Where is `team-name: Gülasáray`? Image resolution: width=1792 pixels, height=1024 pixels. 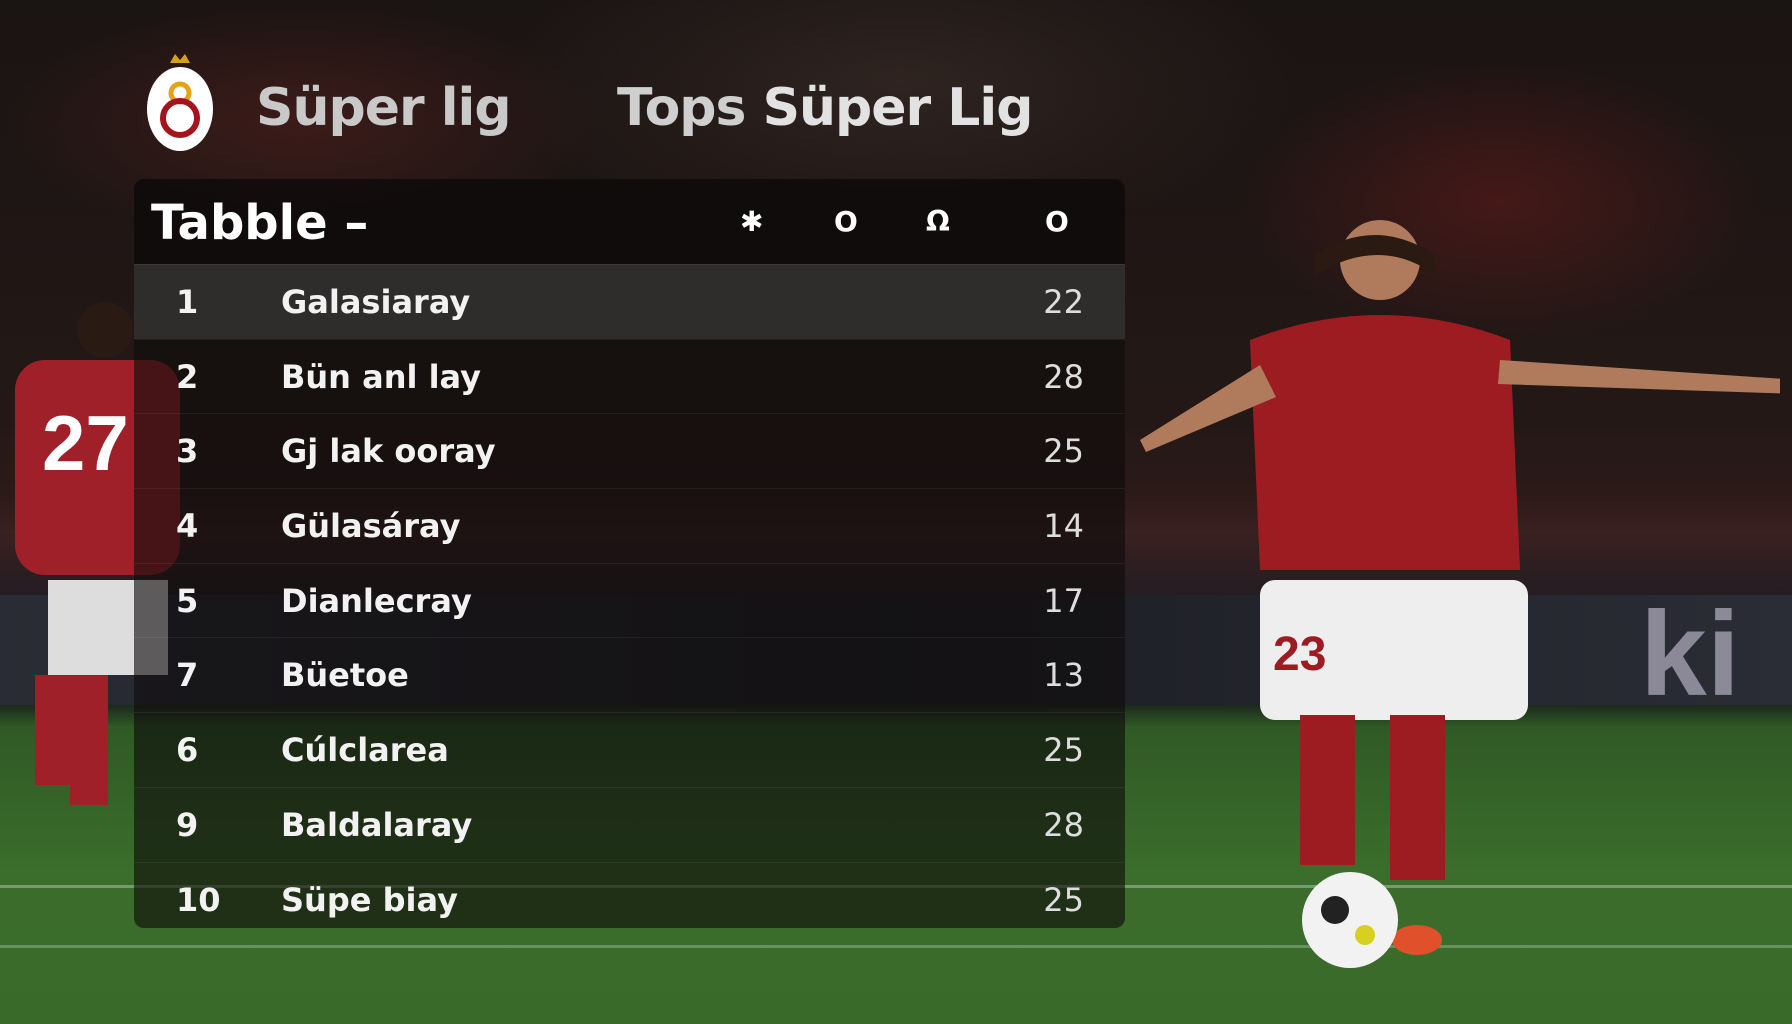 team-name: Gülasáray is located at coordinates (371, 526).